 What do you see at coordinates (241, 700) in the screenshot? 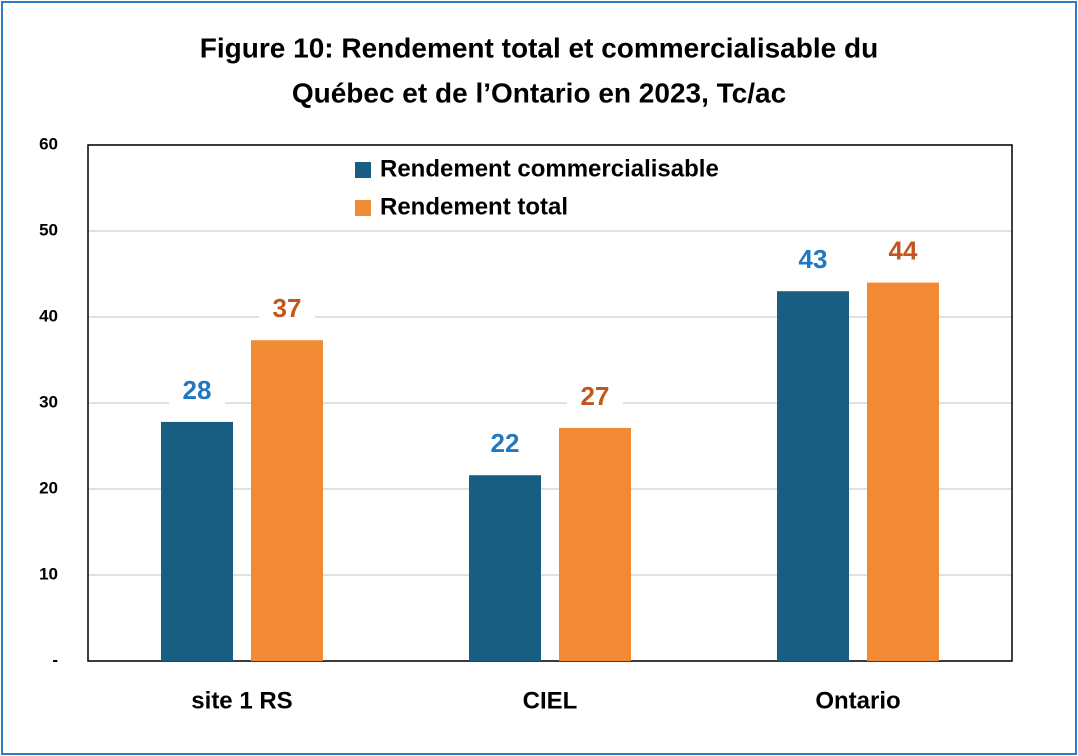
I see `x-tick-label: site 1 RS` at bounding box center [241, 700].